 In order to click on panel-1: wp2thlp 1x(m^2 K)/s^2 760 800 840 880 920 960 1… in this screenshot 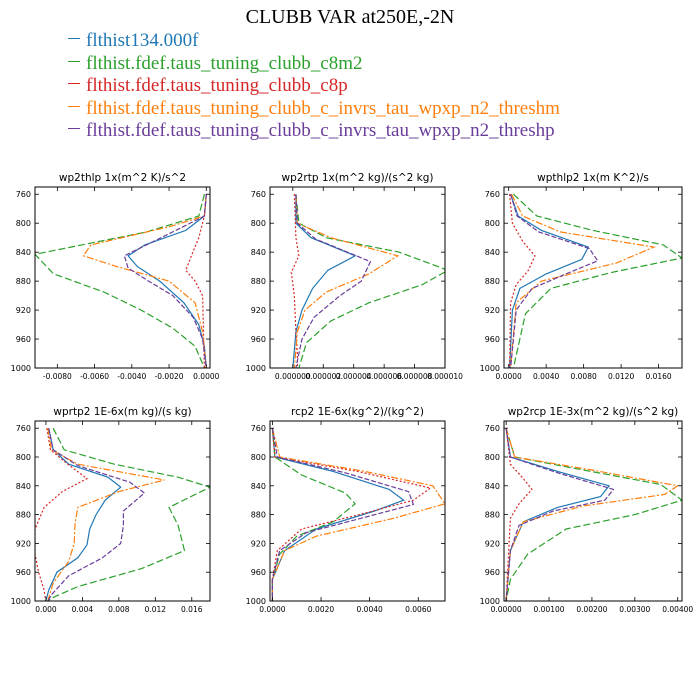, I will do `click(115, 276)`.